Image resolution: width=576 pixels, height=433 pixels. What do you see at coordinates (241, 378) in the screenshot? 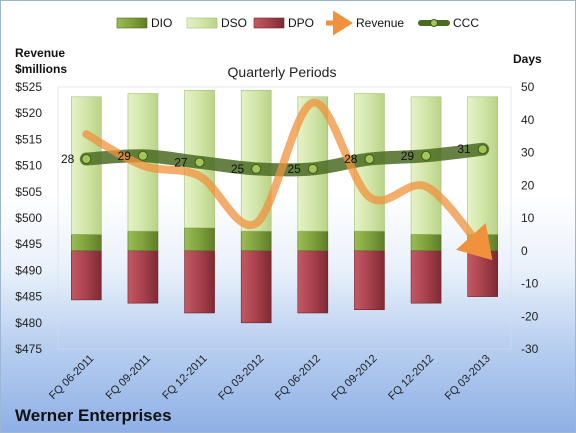
I see `category-label: FQ 03-2012` at bounding box center [241, 378].